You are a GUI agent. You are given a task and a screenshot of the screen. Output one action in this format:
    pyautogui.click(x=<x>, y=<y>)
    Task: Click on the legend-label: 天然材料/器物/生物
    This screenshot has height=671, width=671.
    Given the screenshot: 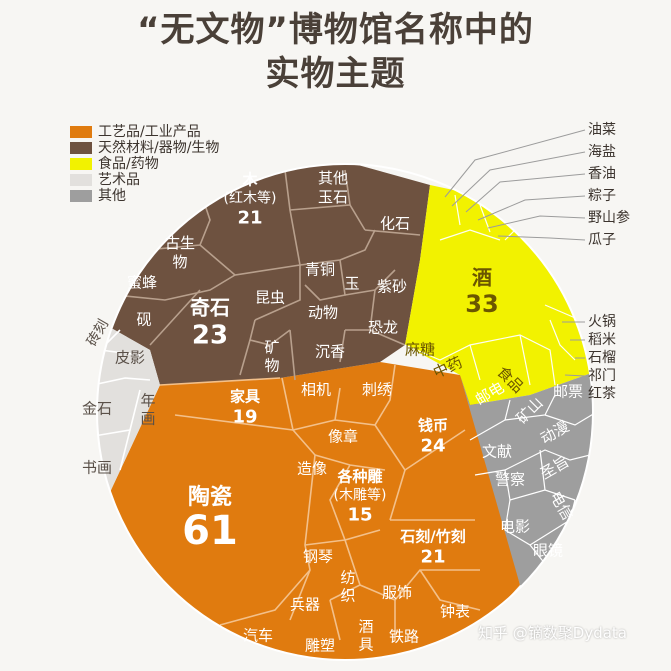 What is the action you would take?
    pyautogui.click(x=159, y=148)
    